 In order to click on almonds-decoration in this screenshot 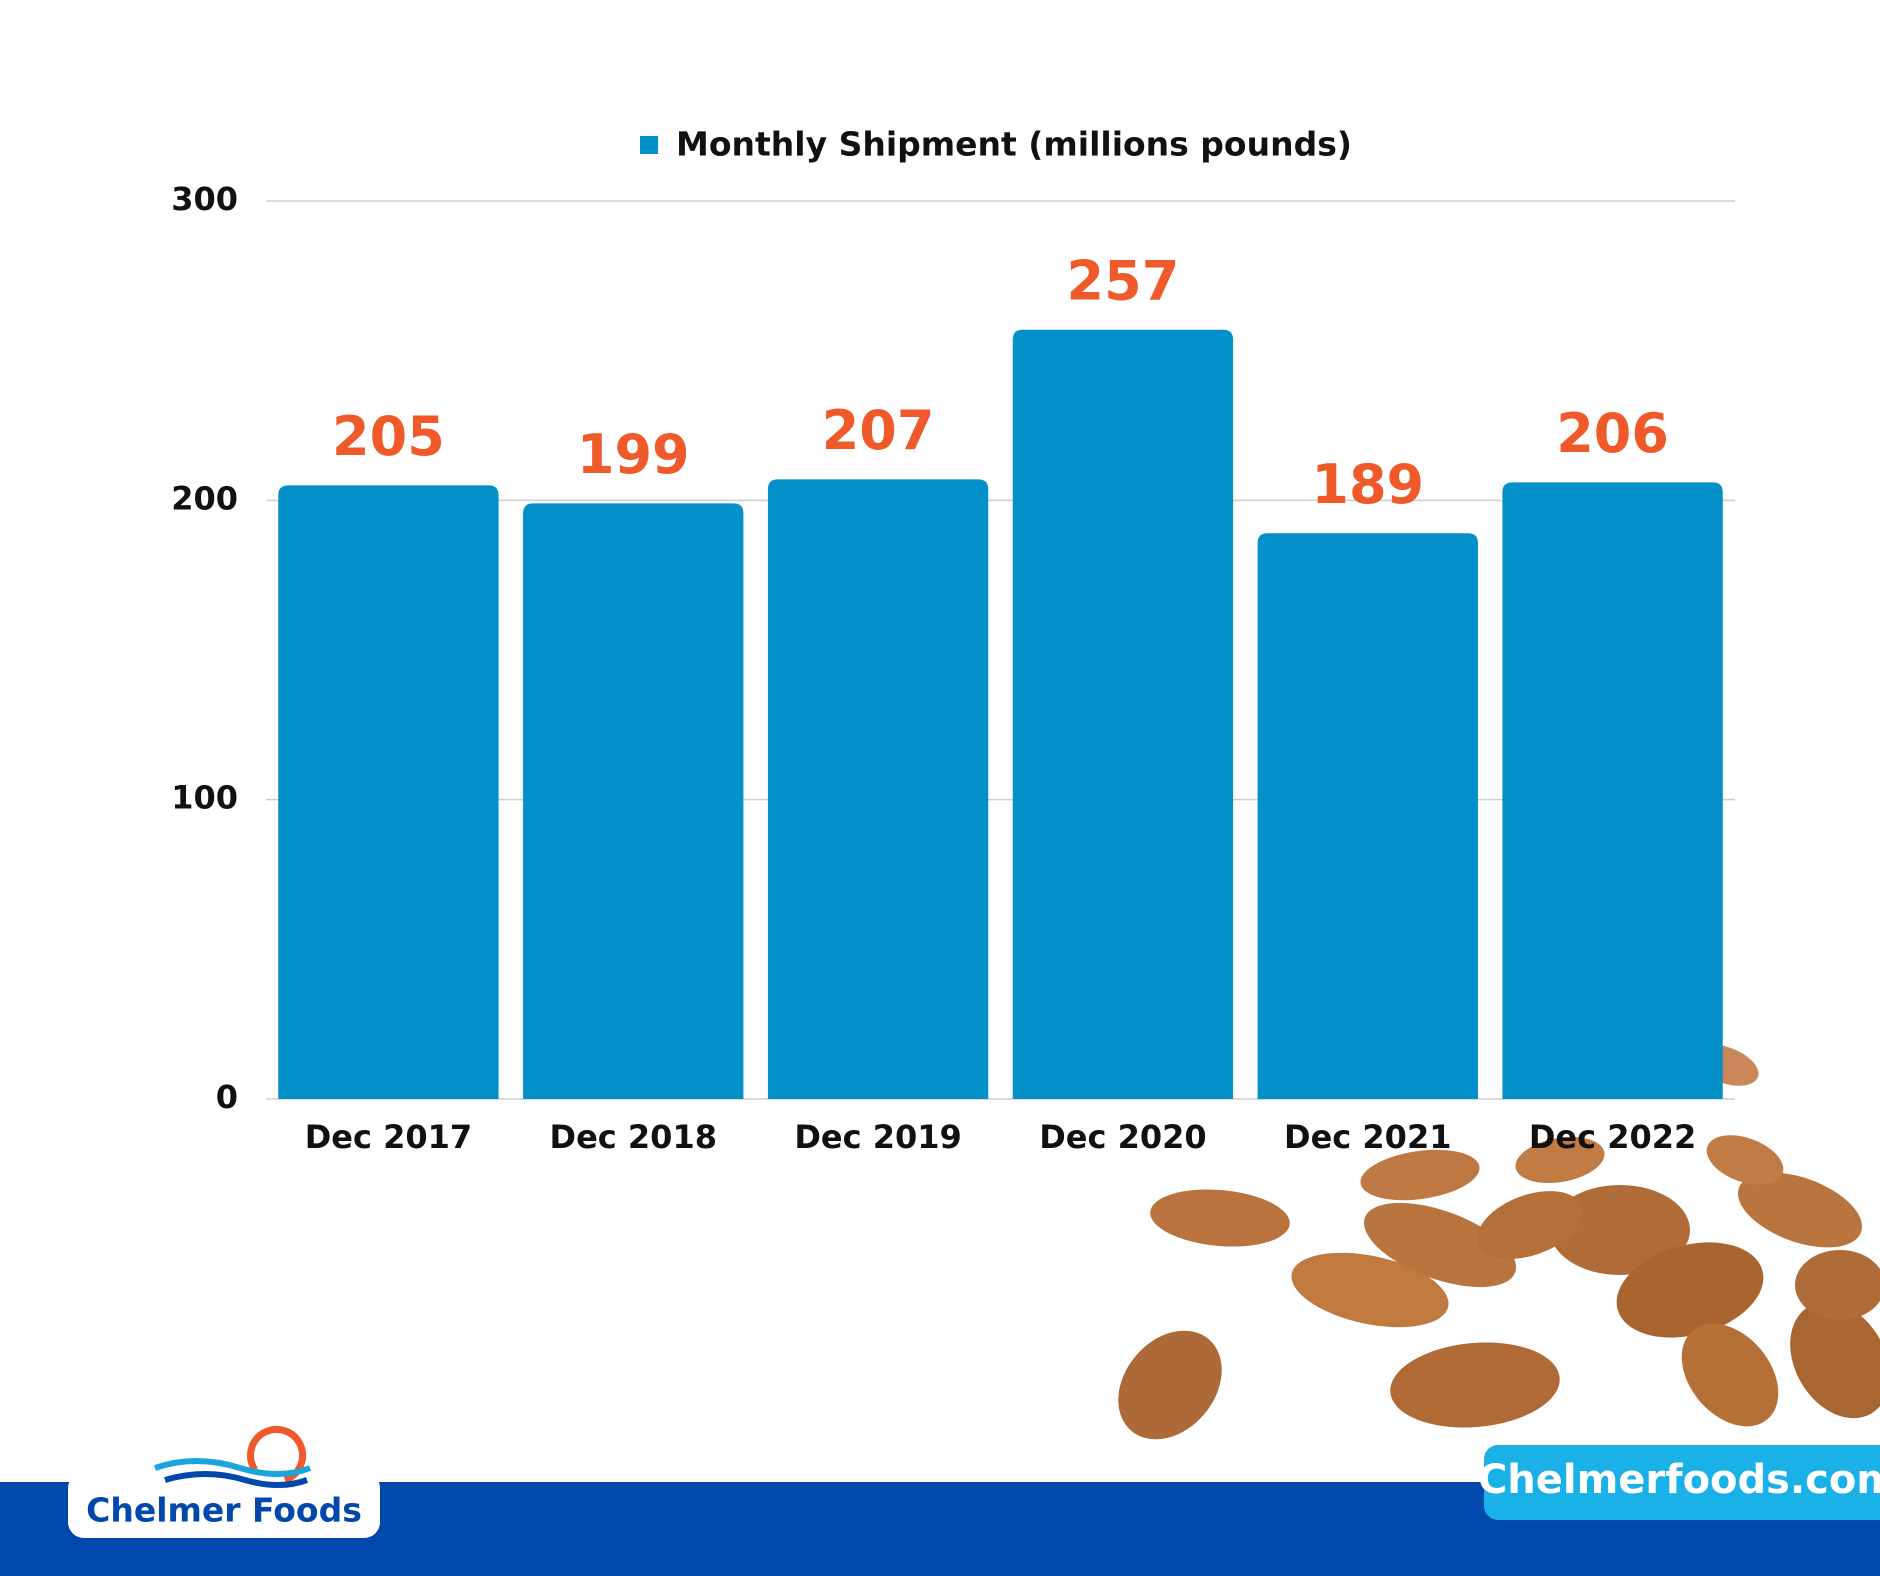, I will do `click(1499, 1242)`.